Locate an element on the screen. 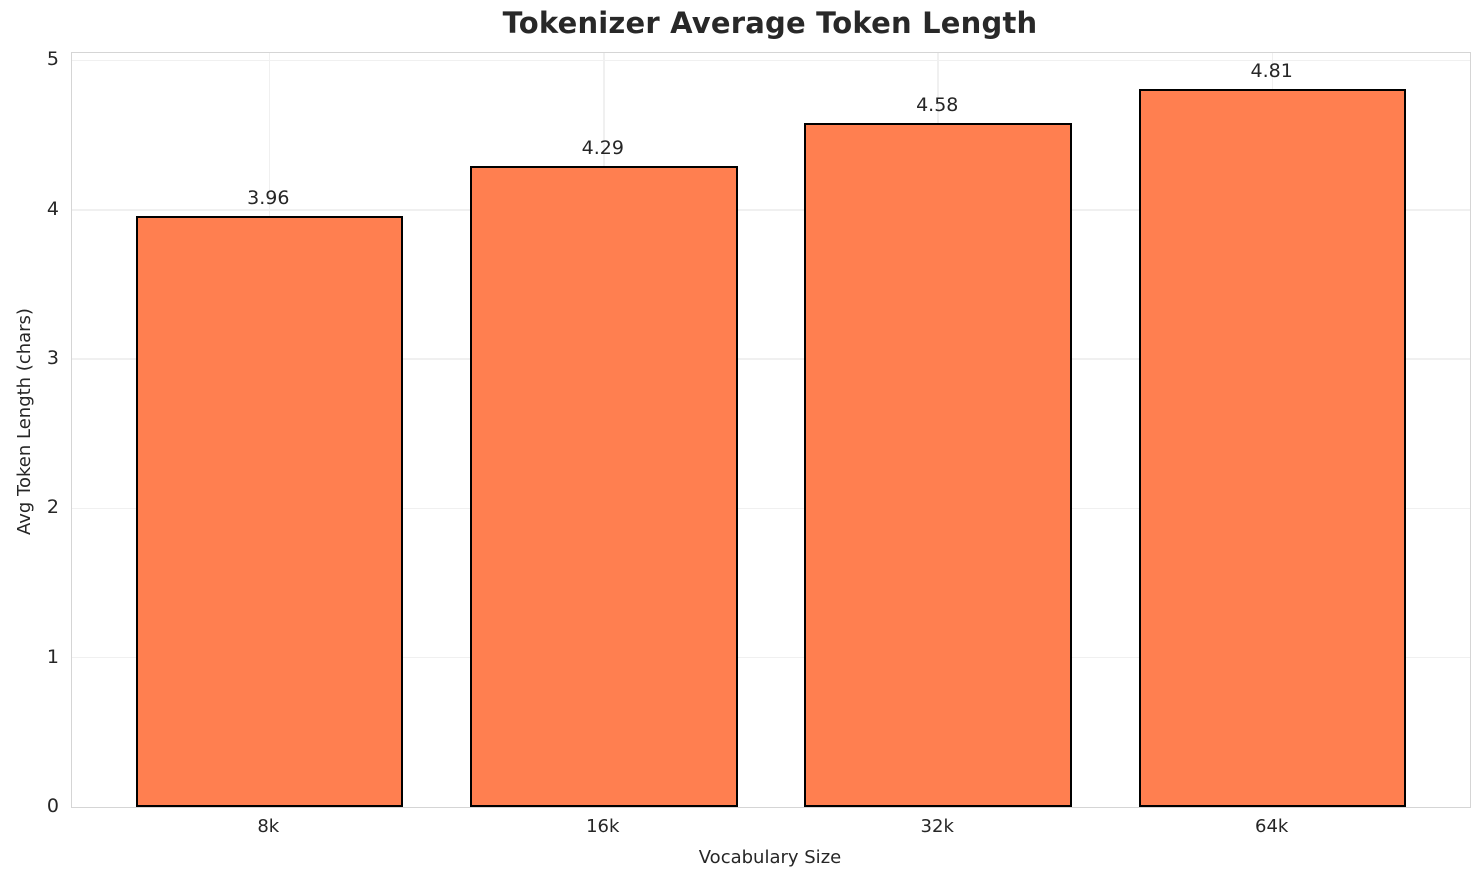  y-axis-label: Avg Token Length (chars) is located at coordinates (24, 421).